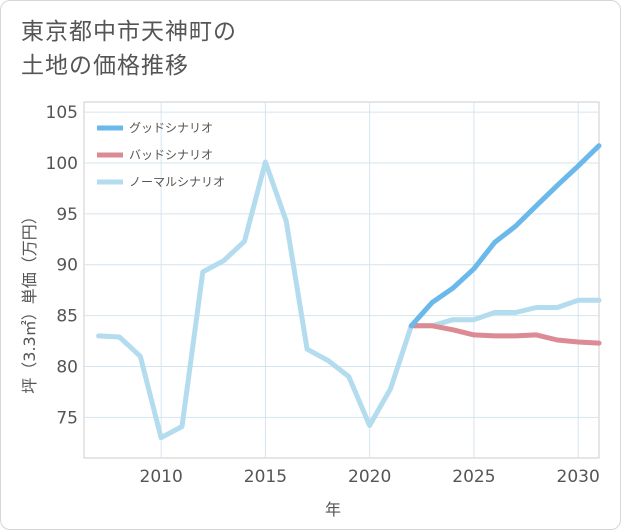 The height and width of the screenshot is (530, 621). I want to click on x-tick-label: 2020, so click(369, 477).